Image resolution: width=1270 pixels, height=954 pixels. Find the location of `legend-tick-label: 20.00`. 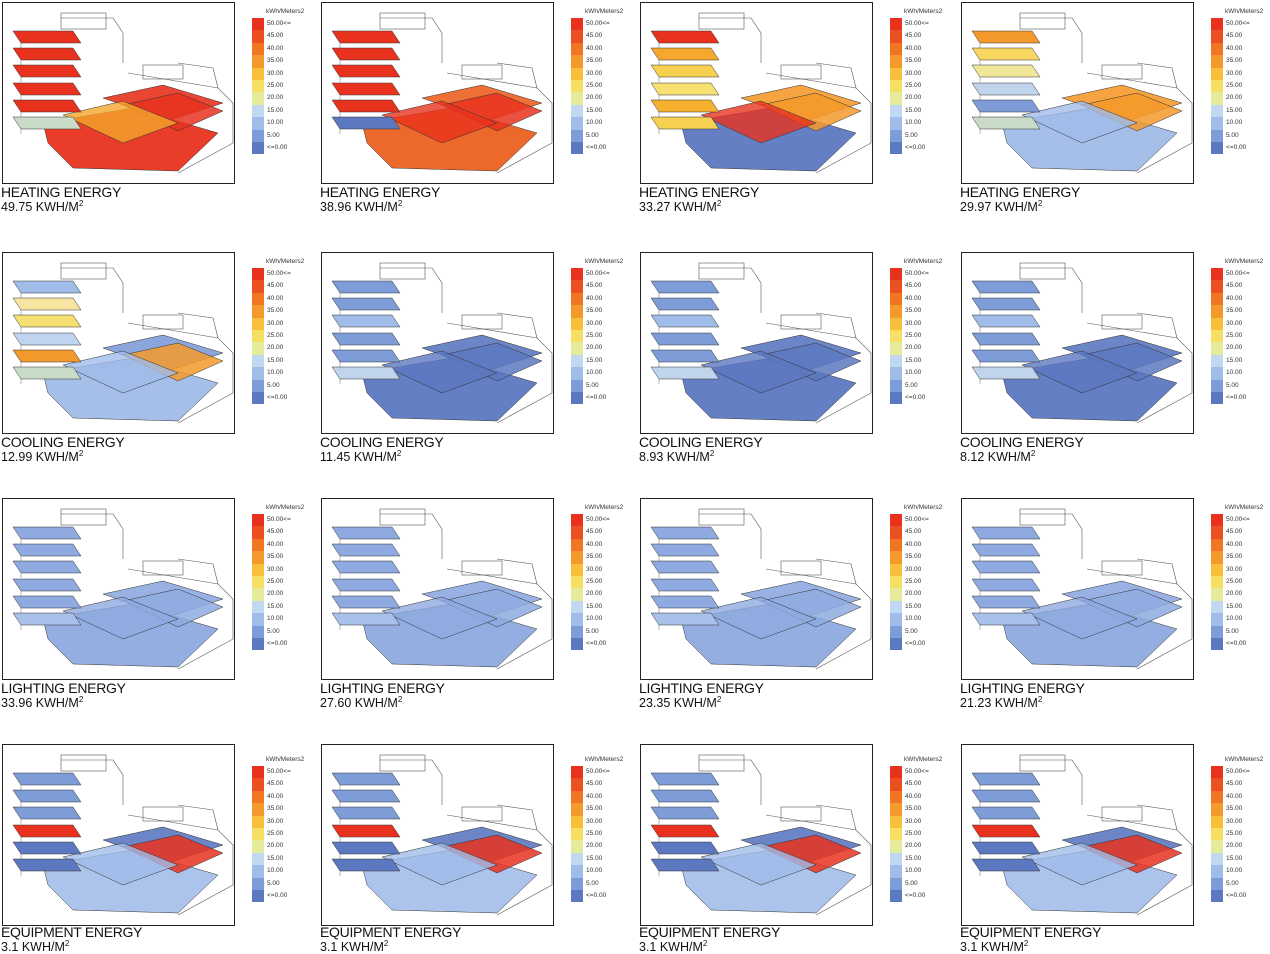

legend-tick-label: 20.00 is located at coordinates (275, 98).